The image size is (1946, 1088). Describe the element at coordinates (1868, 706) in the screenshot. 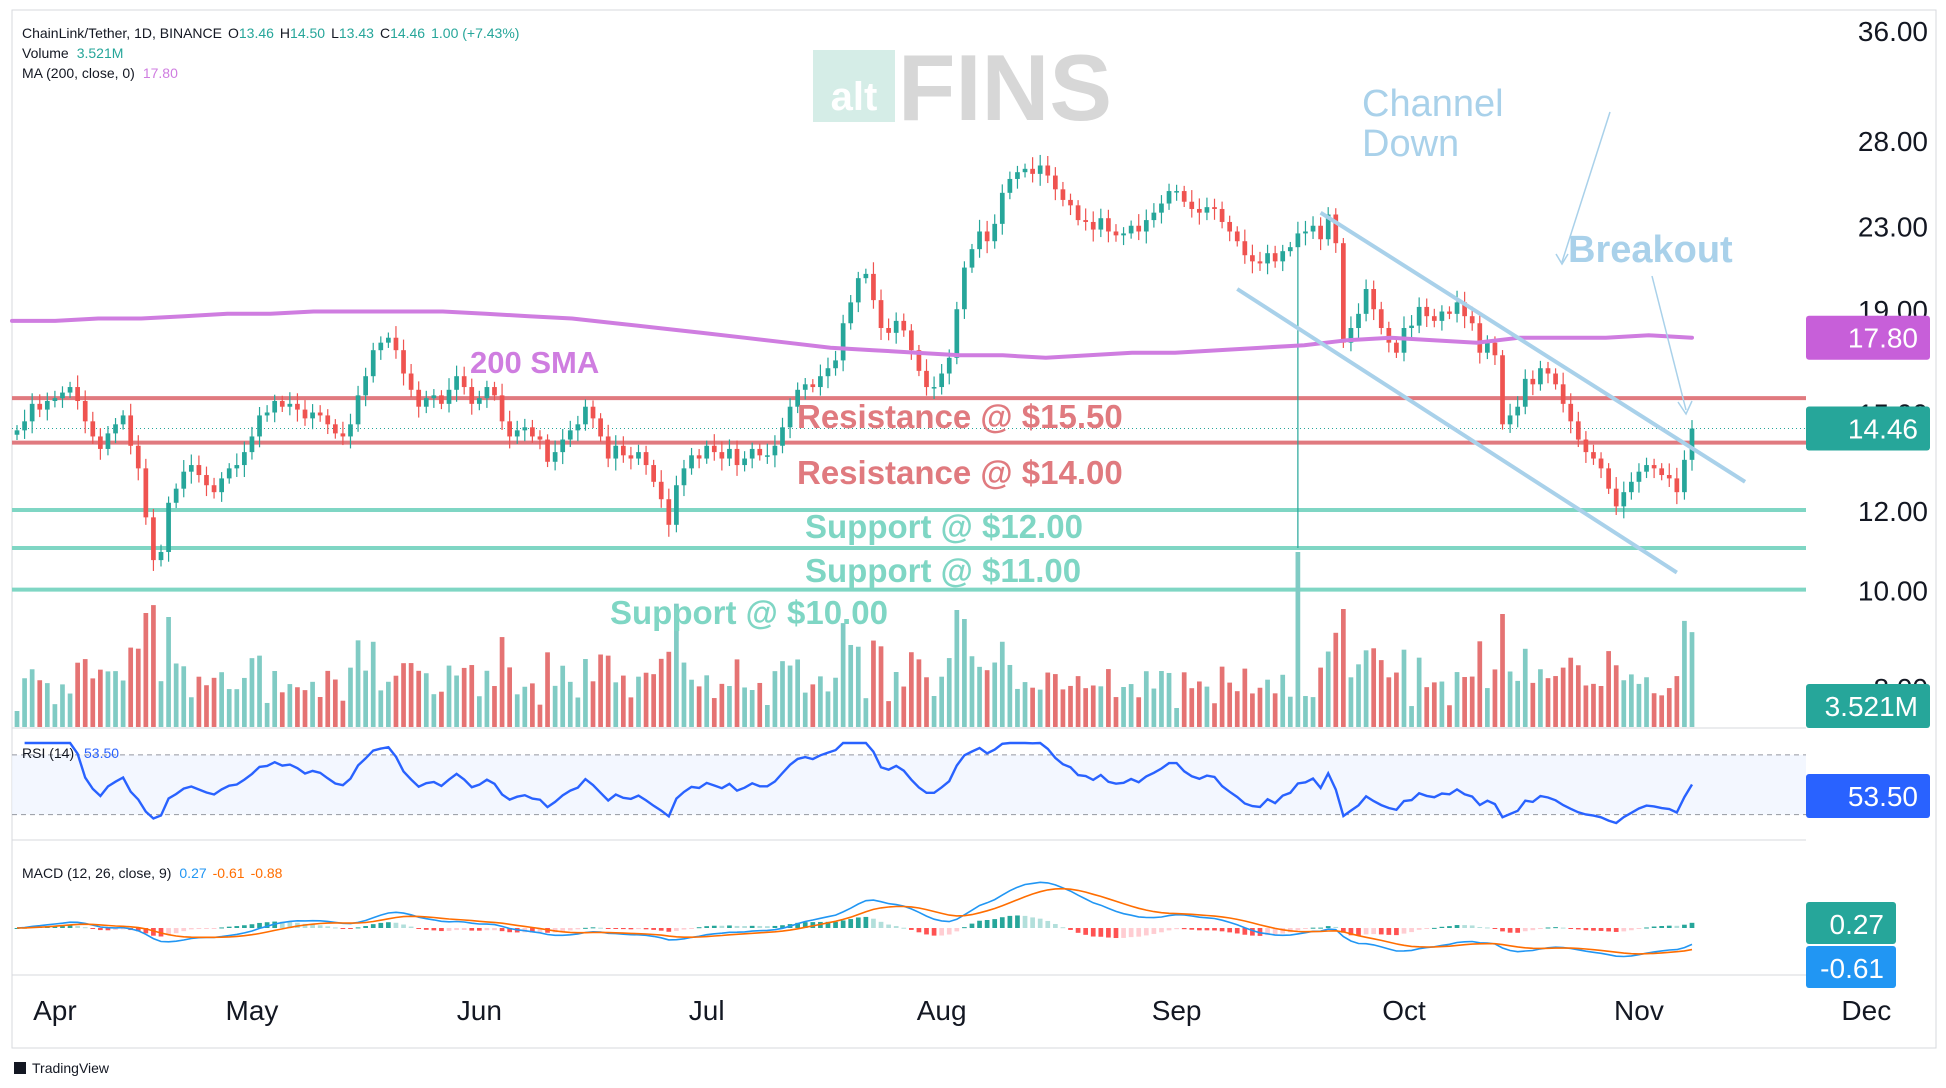

I see `volume-badge-bg` at that location.